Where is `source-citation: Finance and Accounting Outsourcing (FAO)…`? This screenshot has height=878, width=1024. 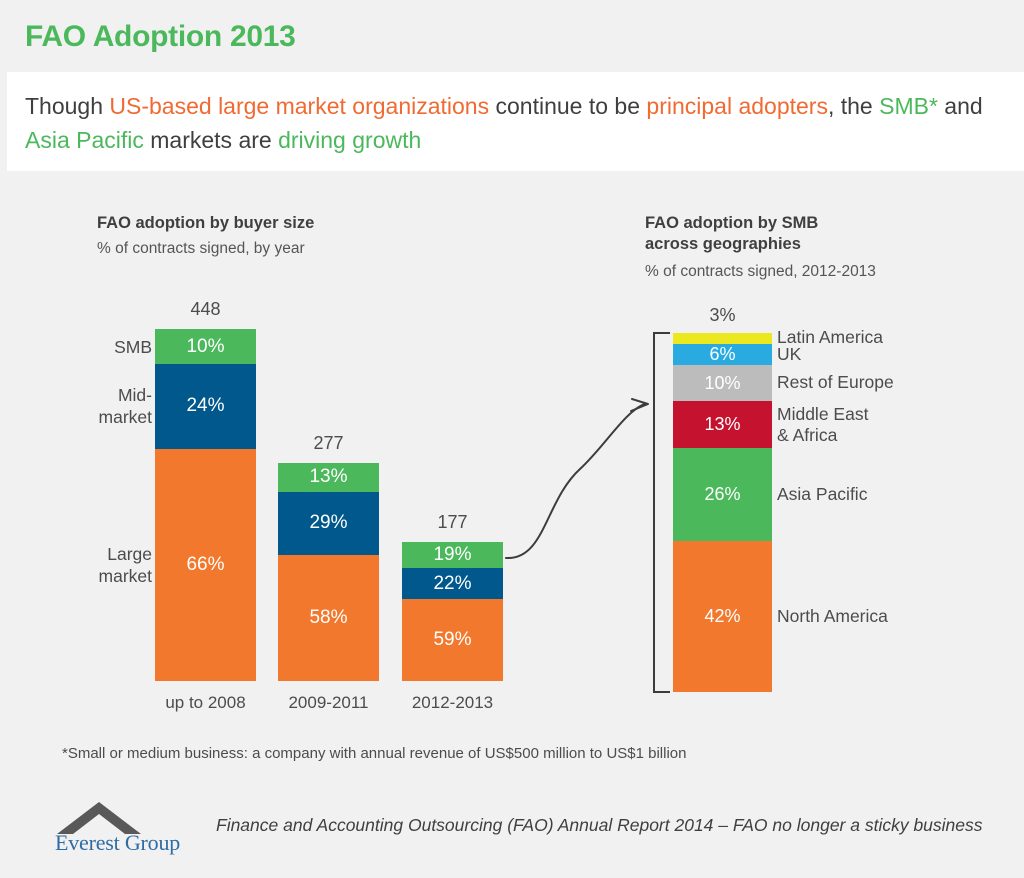 source-citation: Finance and Accounting Outsourcing (FAO)… is located at coordinates (599, 825).